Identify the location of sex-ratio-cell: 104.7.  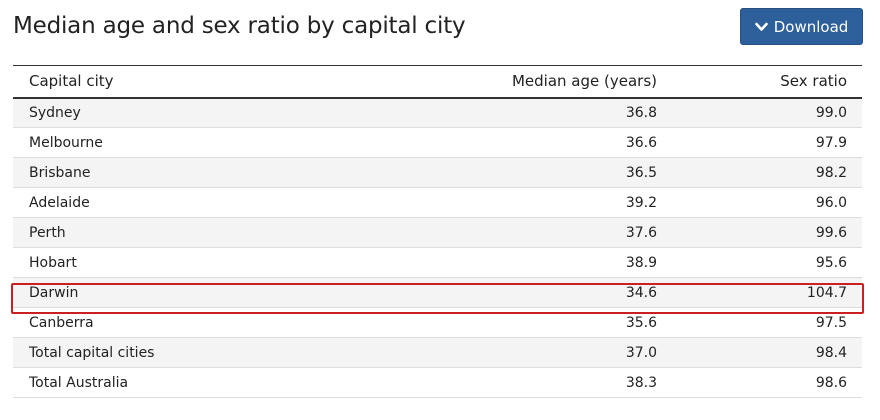
(766, 292).